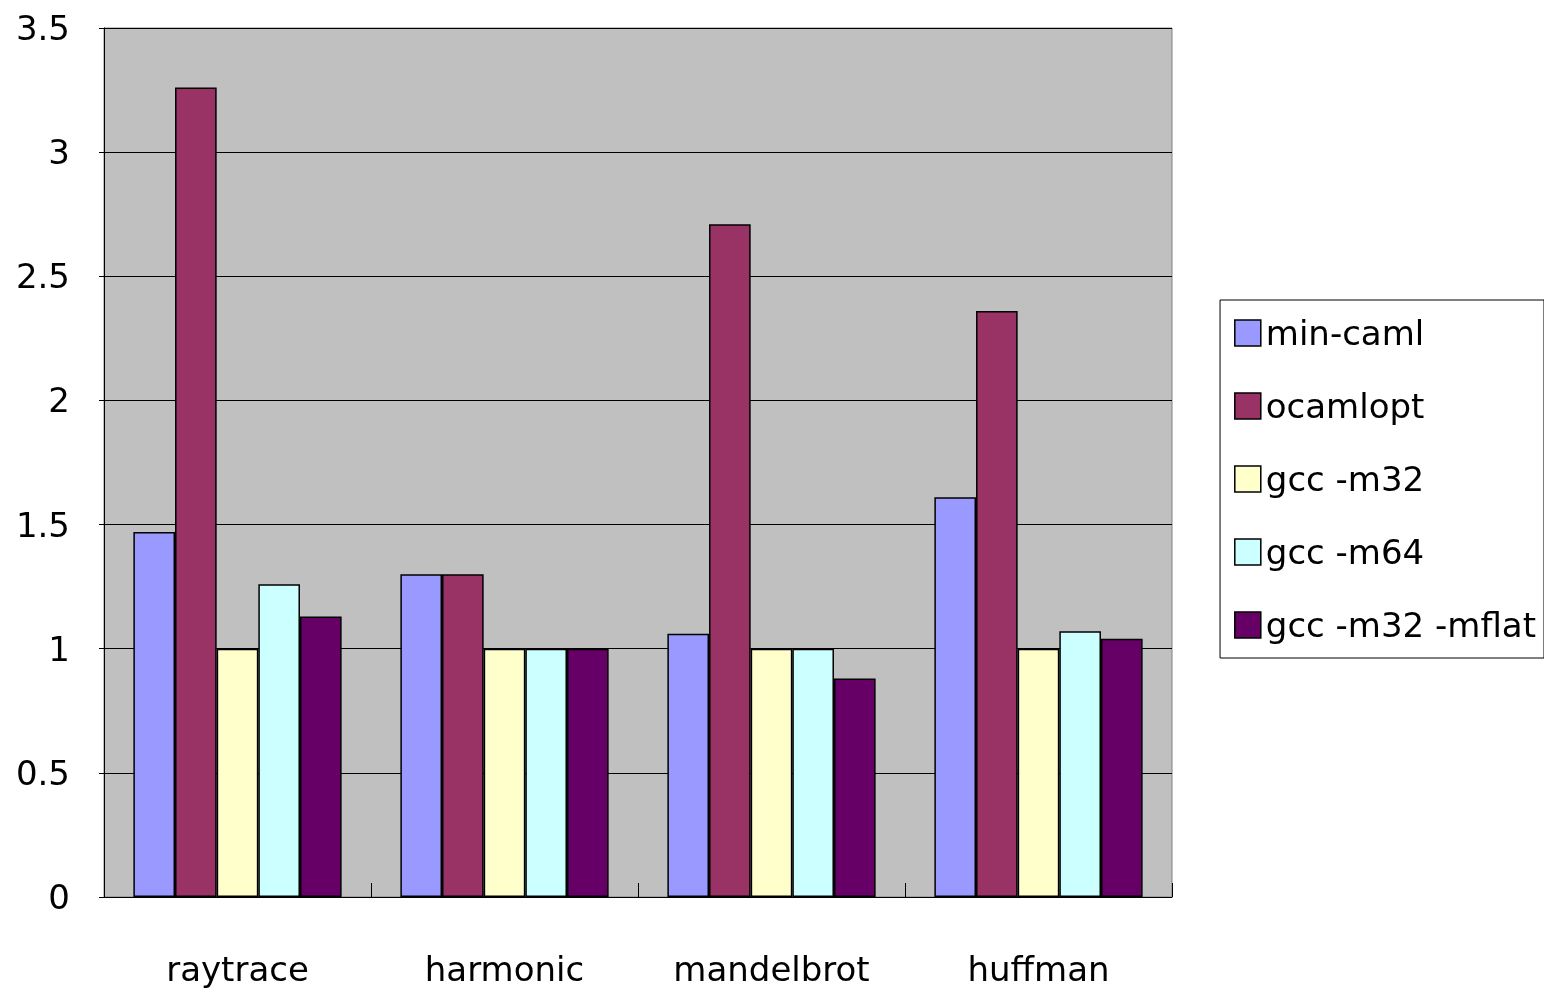  I want to click on y-tick-label: 3, so click(59, 152).